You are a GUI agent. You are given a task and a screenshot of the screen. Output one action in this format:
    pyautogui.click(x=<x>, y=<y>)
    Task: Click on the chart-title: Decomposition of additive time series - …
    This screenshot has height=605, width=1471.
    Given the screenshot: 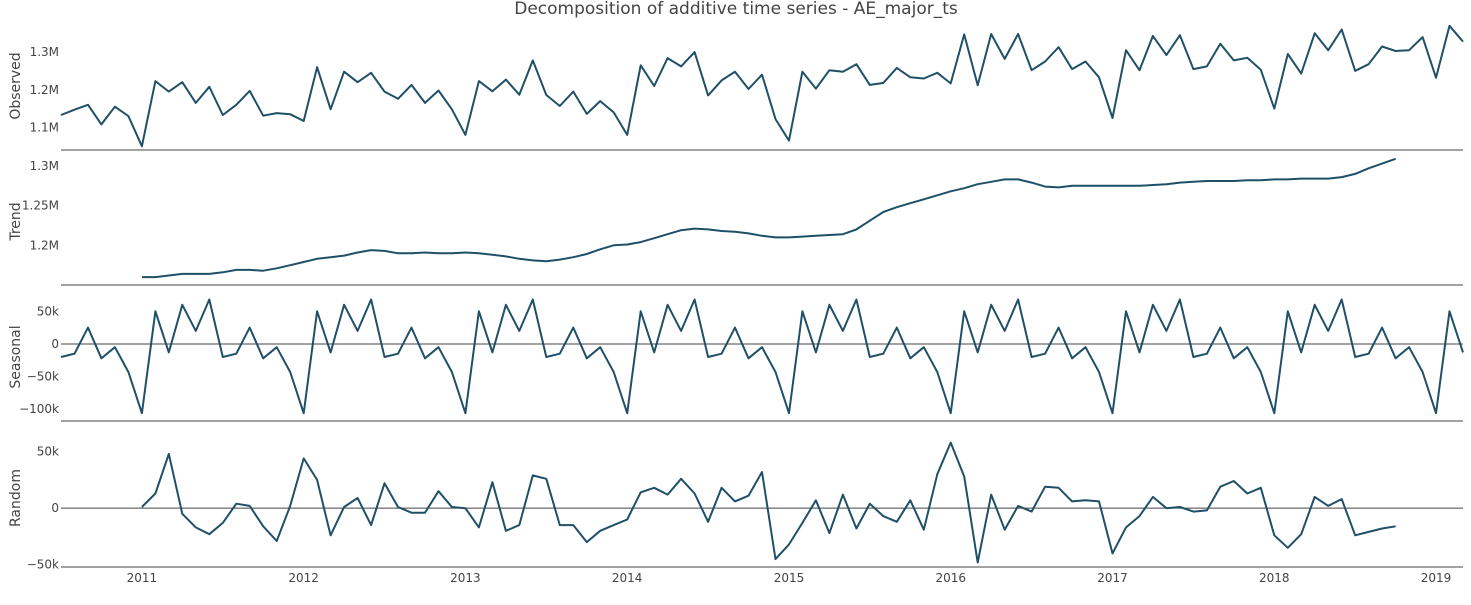 What is the action you would take?
    pyautogui.click(x=736, y=9)
    